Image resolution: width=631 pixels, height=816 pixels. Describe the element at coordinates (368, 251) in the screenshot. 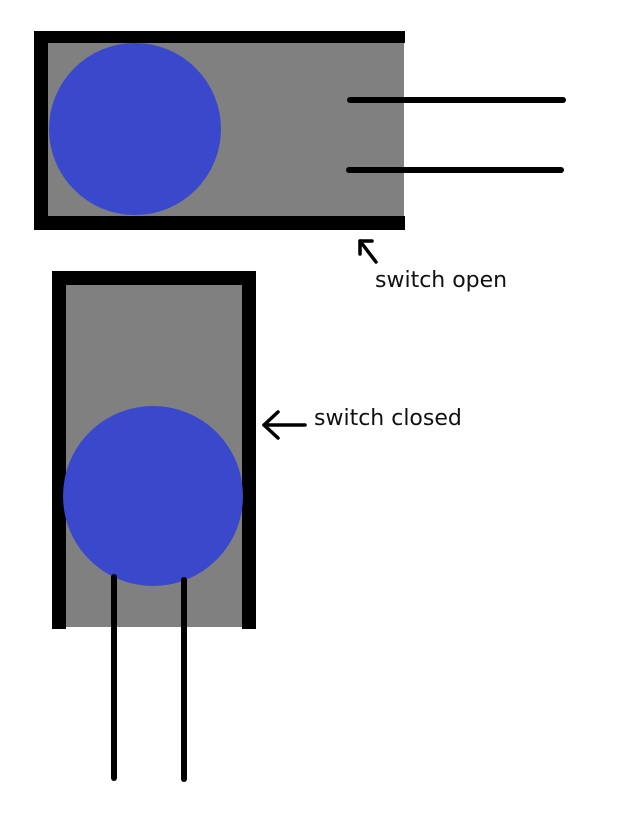

I see `switch-open-arrow` at that location.